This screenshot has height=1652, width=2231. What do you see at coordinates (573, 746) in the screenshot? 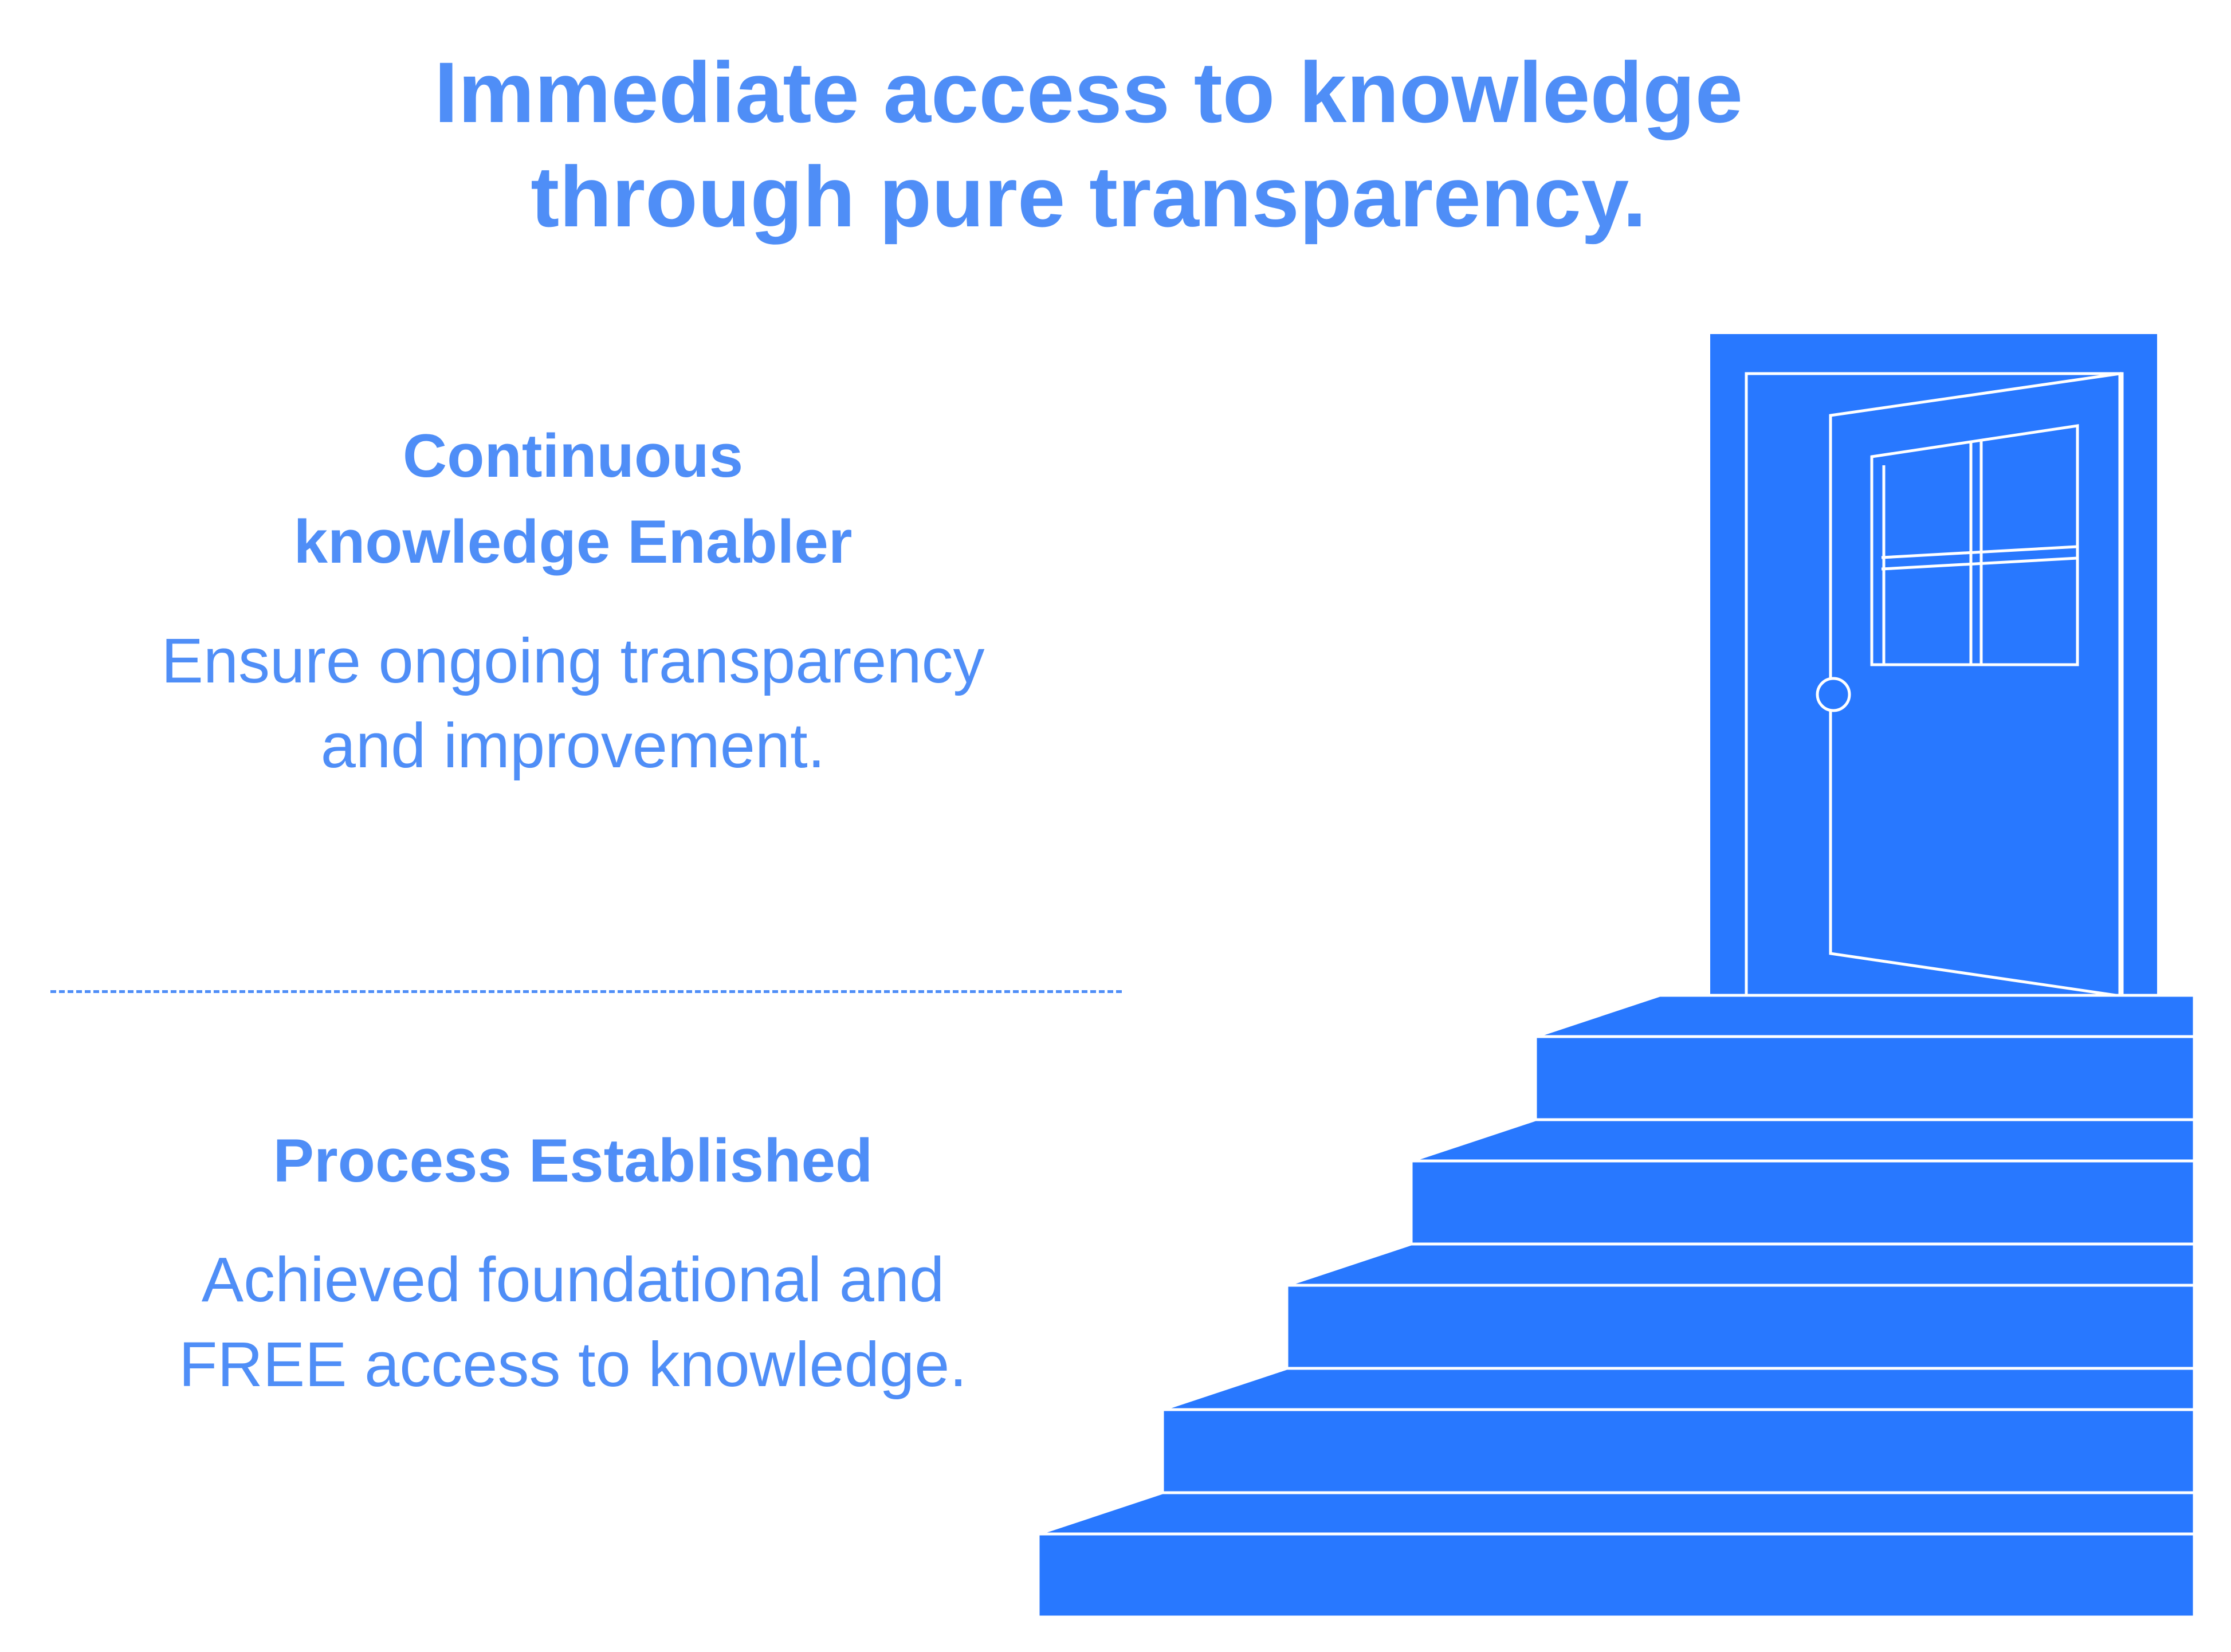
I see `stage-top-description-line-2: and improvement.` at bounding box center [573, 746].